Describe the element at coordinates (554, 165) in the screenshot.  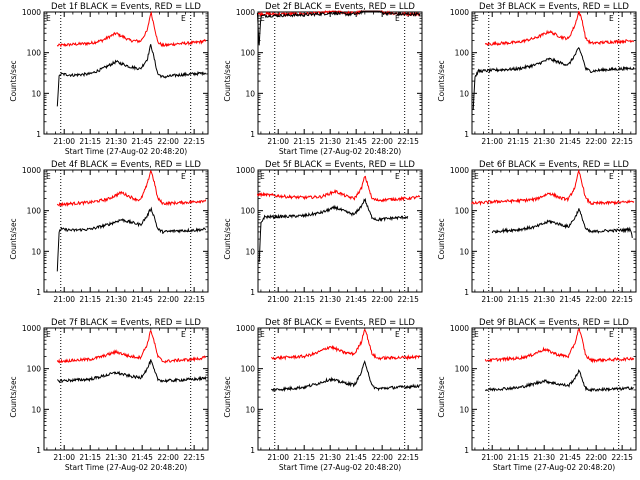
I see `panel-title: Det 6f BLACK = Events, RED = LLD` at that location.